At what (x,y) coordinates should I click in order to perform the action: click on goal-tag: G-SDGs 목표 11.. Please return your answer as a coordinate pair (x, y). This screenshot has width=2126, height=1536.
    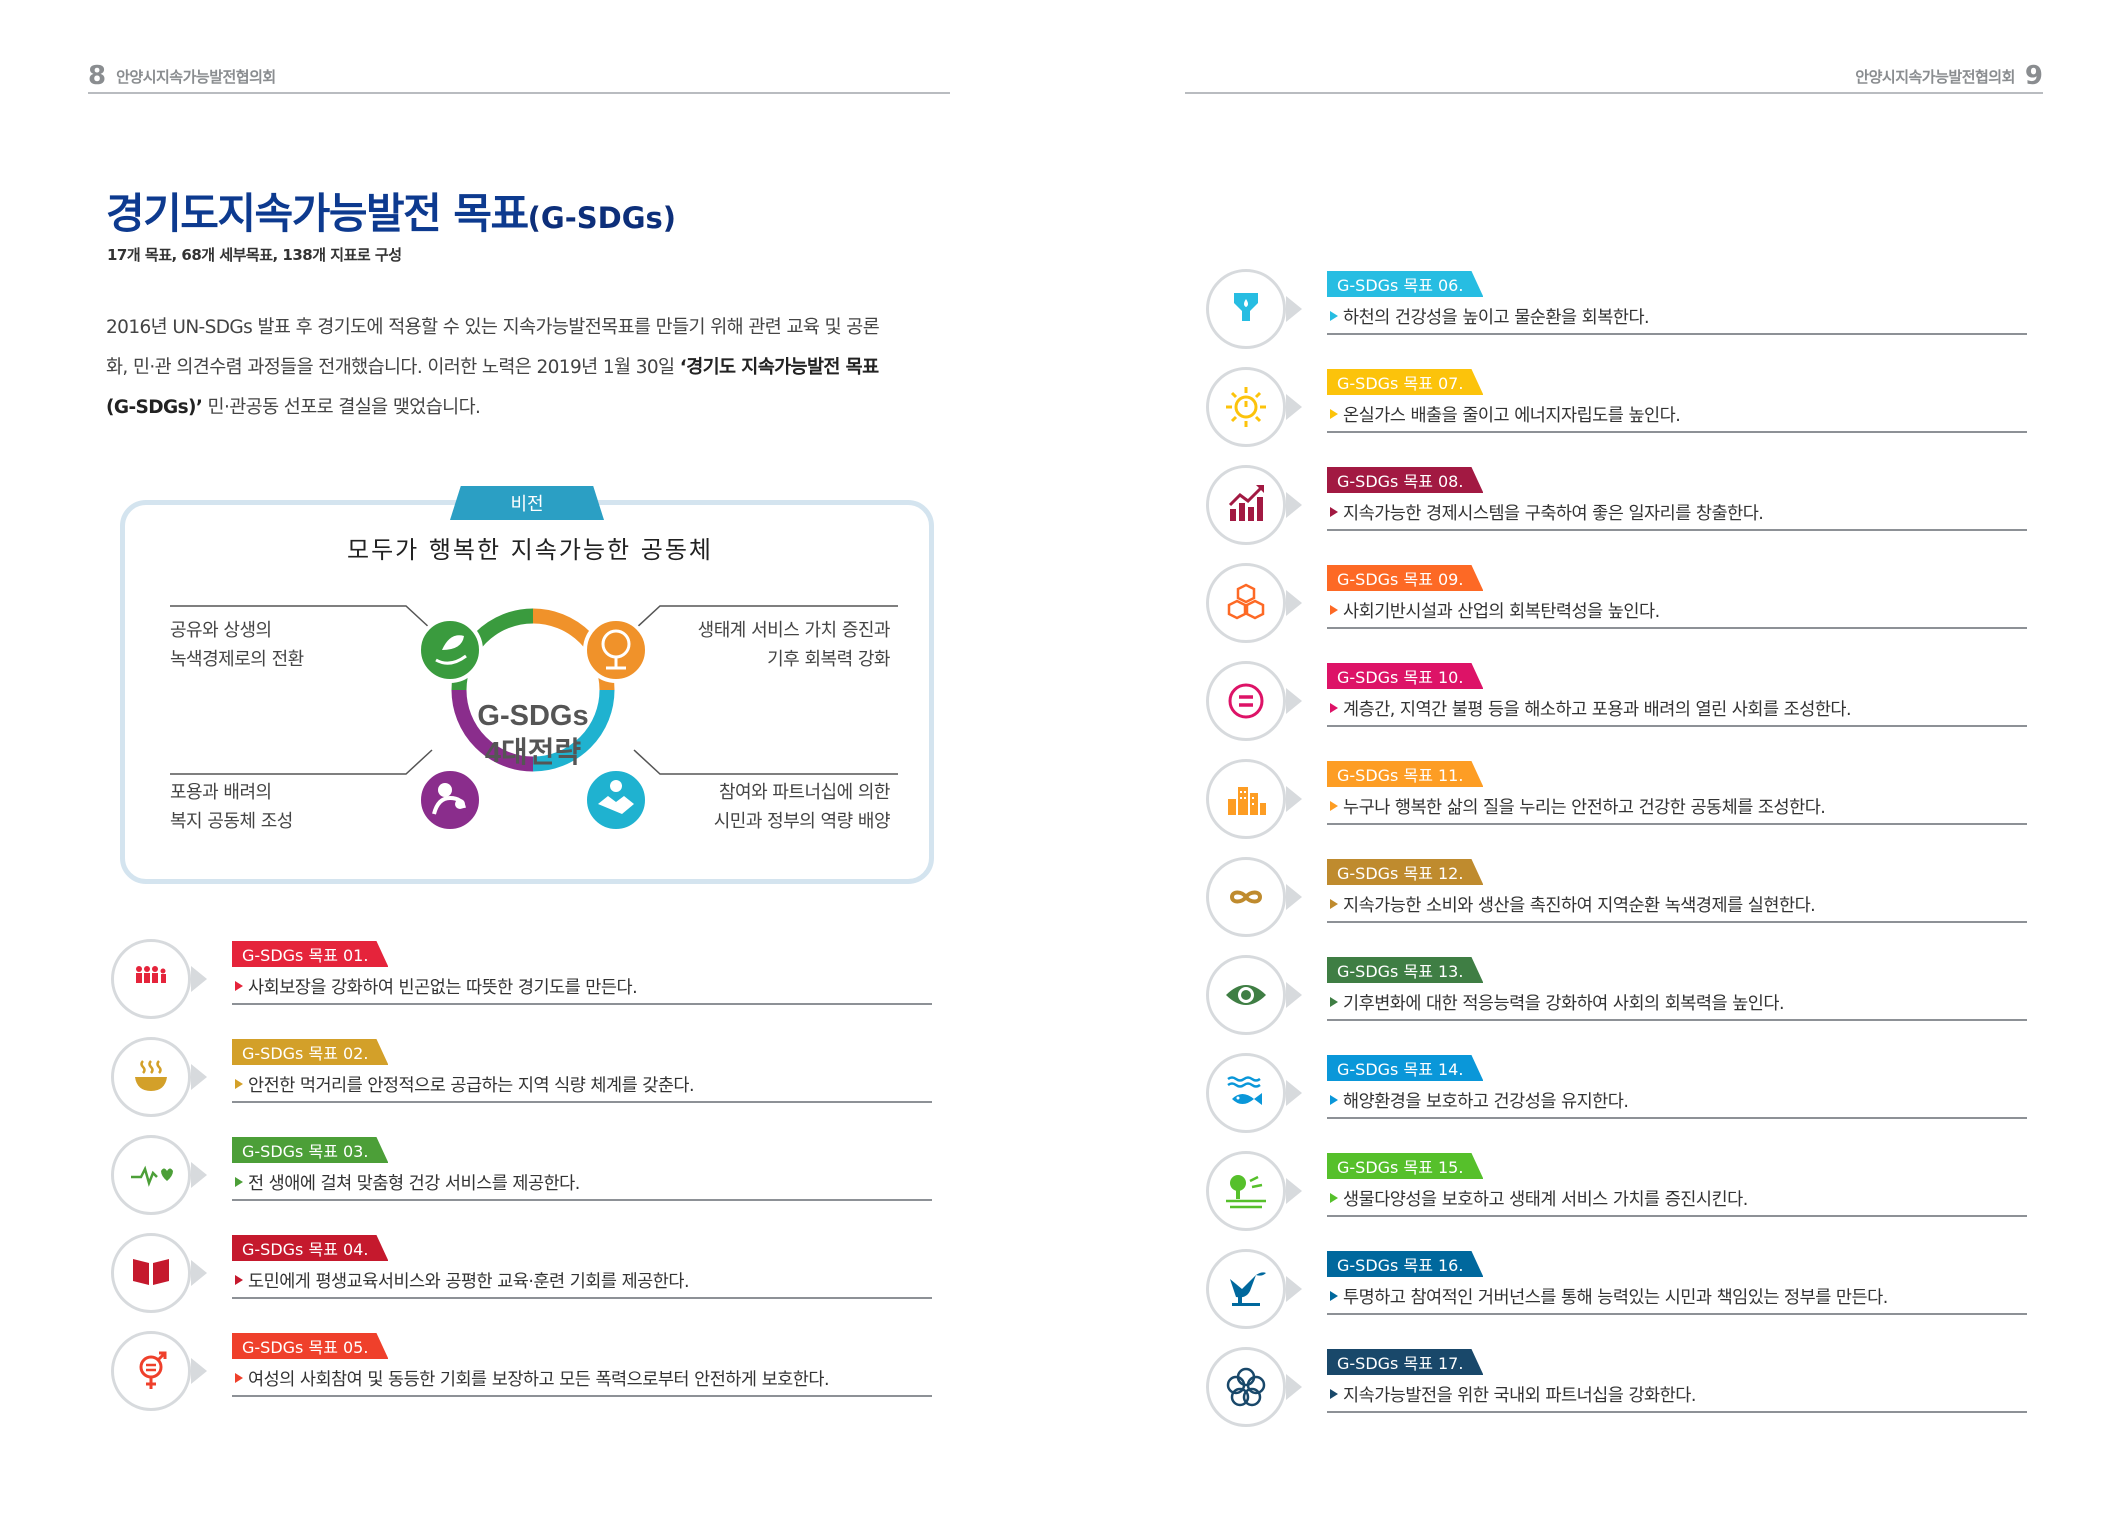
    Looking at the image, I should click on (1405, 774).